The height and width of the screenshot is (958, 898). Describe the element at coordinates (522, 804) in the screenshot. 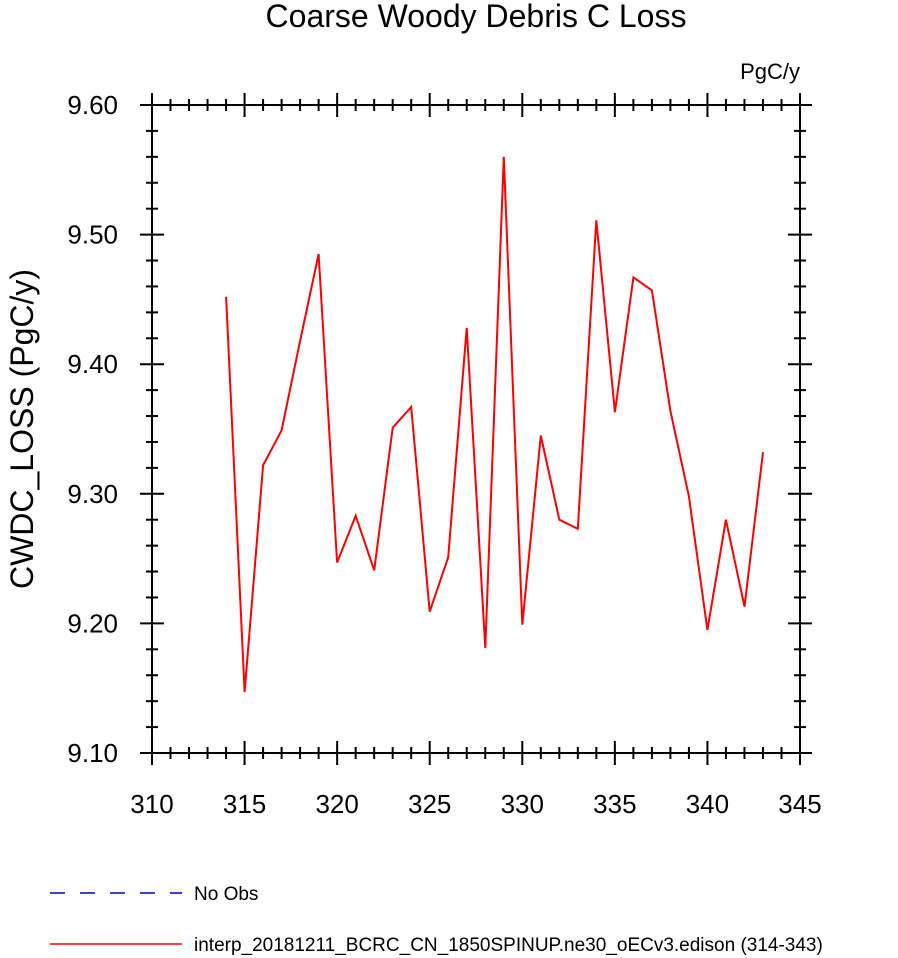

I see `x-tick-label: 330` at that location.